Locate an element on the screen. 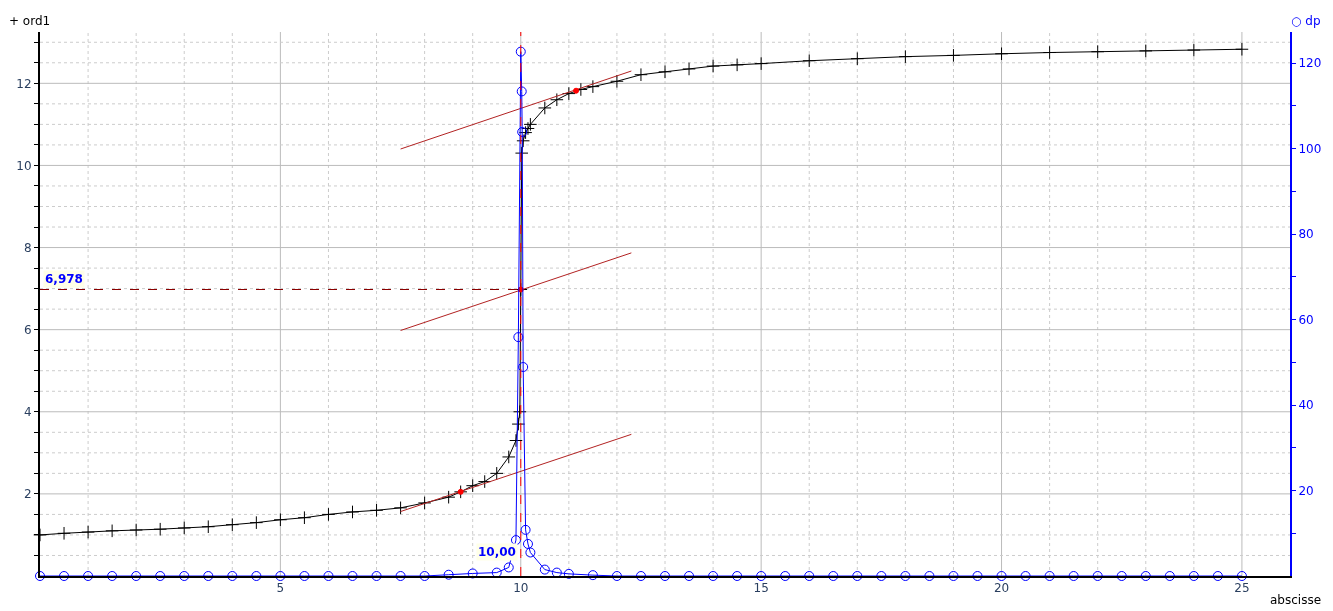 This screenshot has width=1333, height=611. y-tick-label: 8 is located at coordinates (27, 247).